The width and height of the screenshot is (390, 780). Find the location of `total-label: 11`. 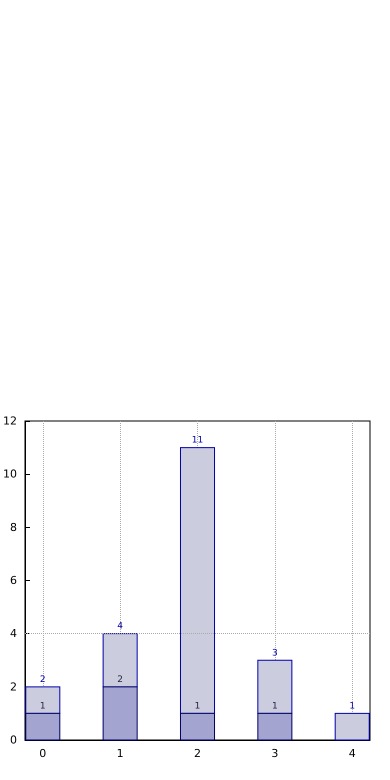

total-label: 11 is located at coordinates (198, 441).